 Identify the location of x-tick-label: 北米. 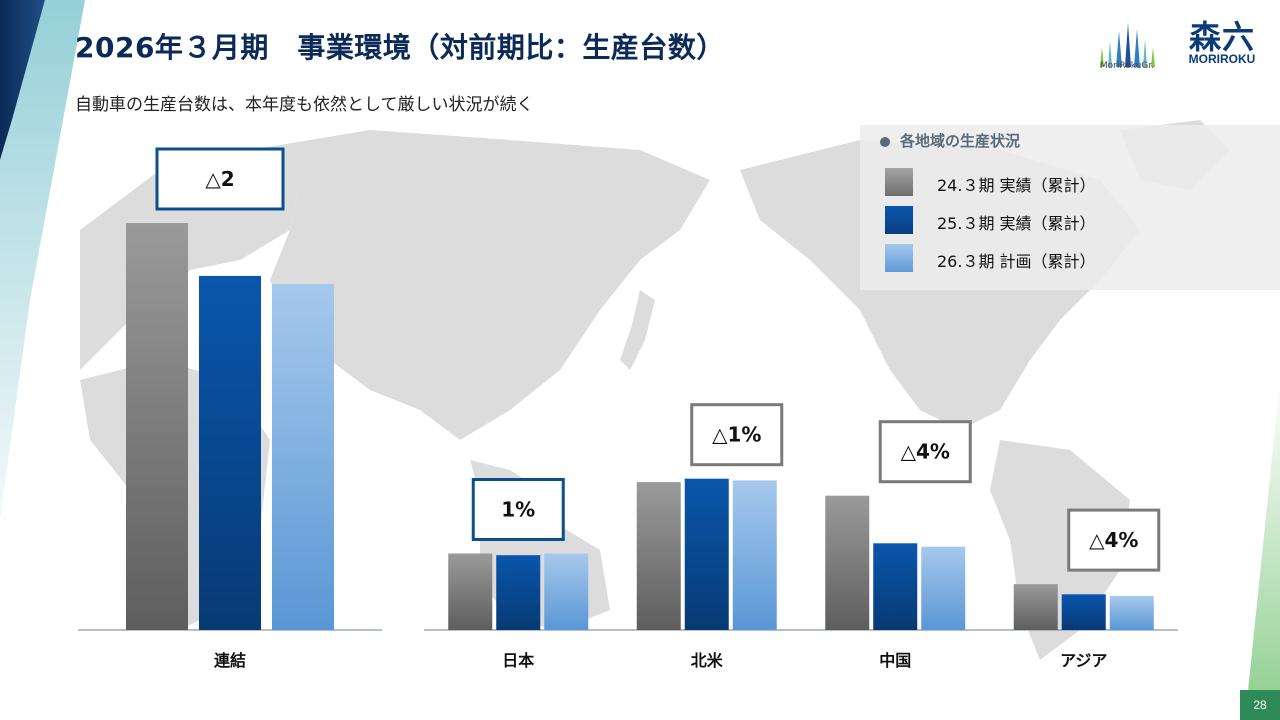
(707, 660).